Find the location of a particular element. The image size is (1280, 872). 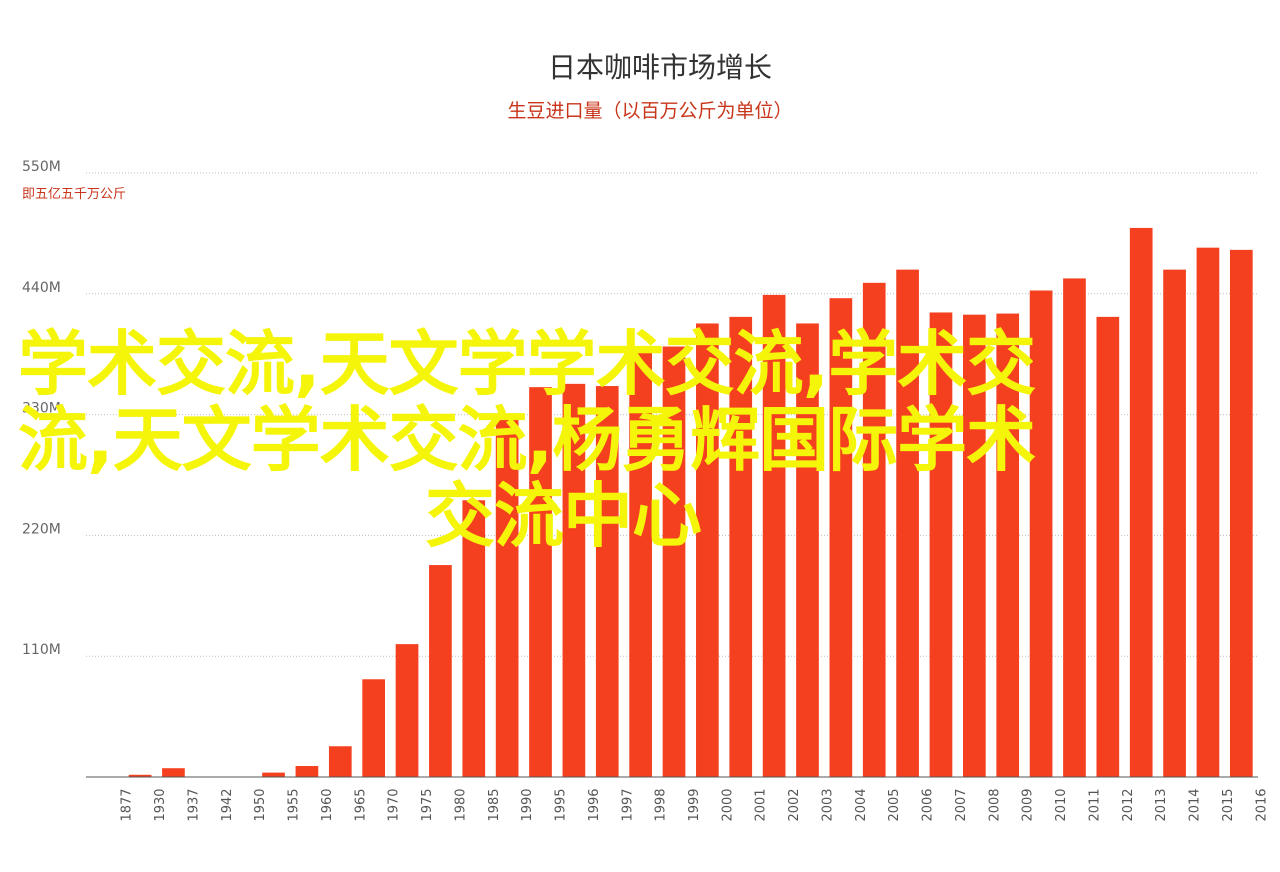

x-tick-label: 1980 is located at coordinates (460, 804).